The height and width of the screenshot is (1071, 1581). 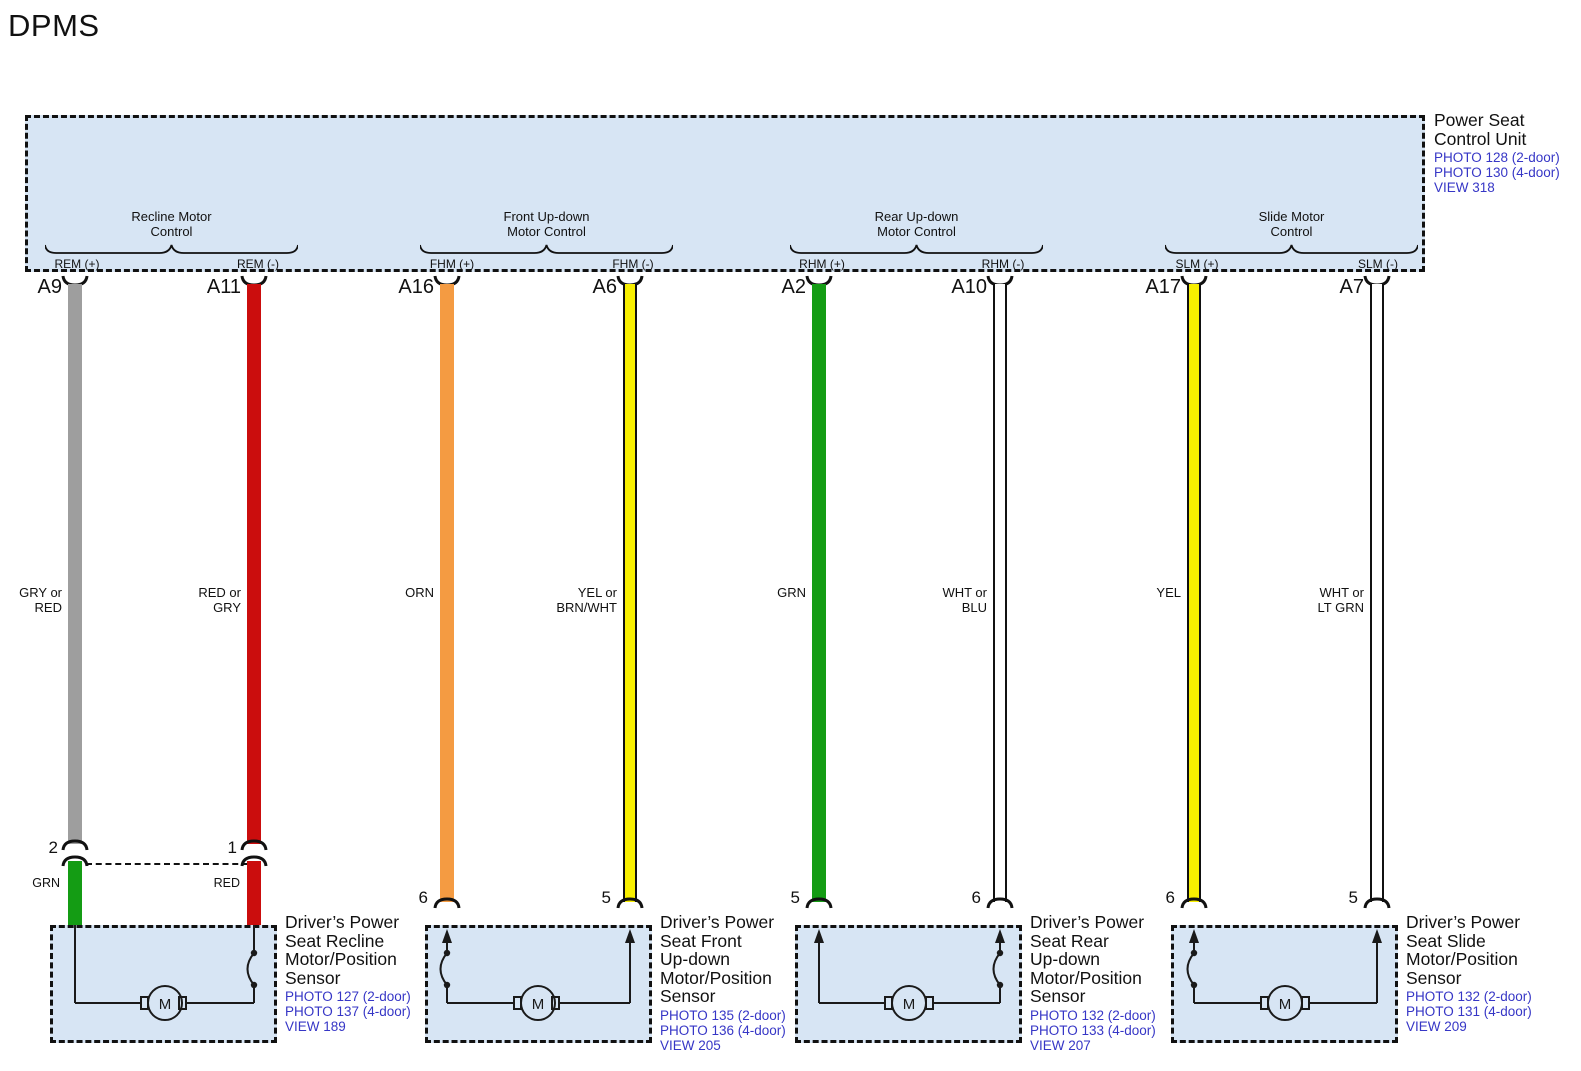 I want to click on pin-signal-label: SLM (+), so click(x=1197, y=264).